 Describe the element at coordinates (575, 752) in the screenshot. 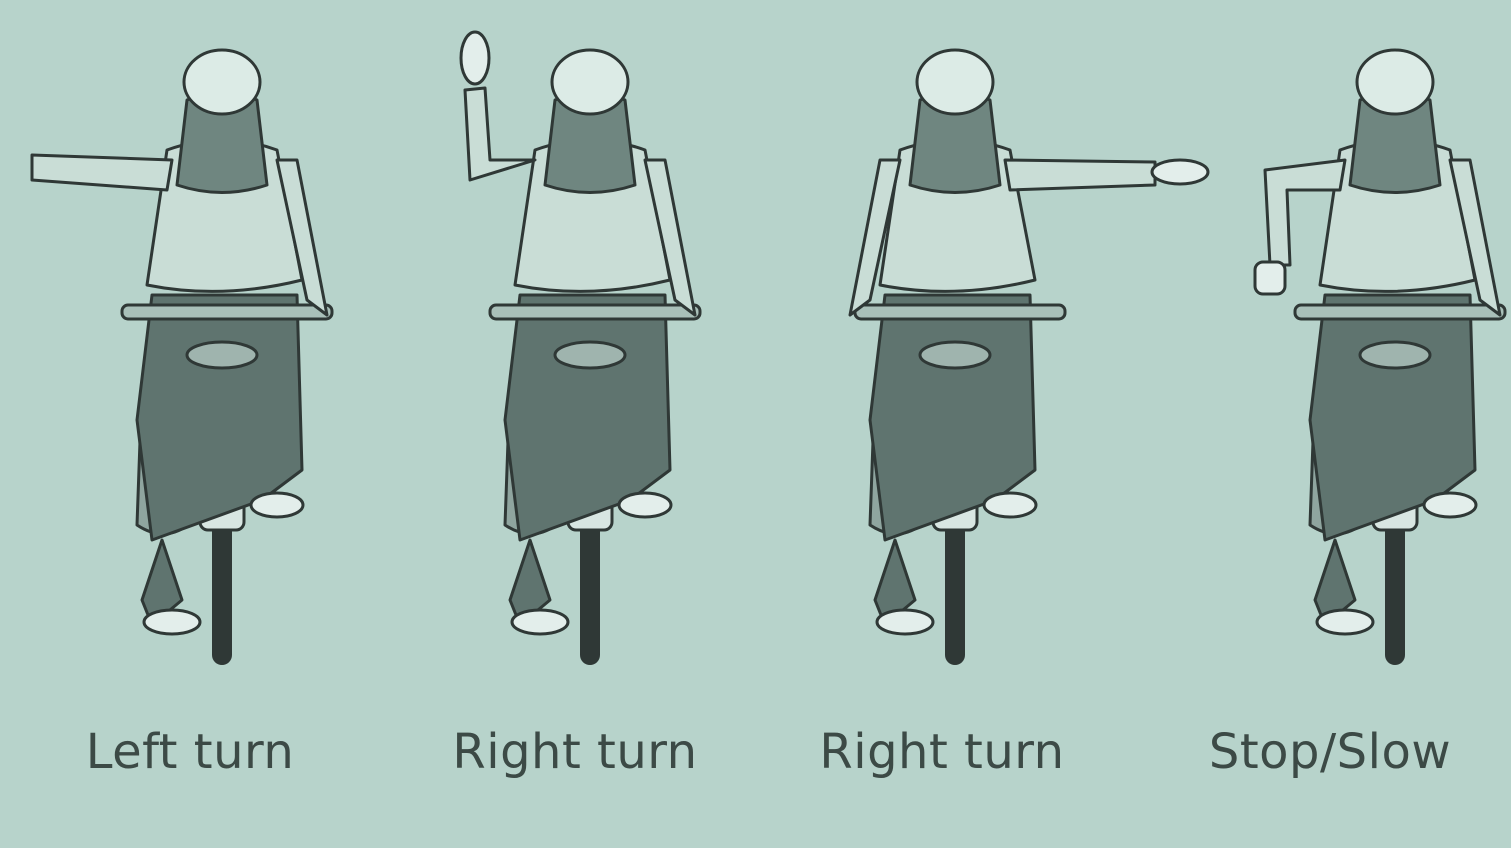

I see `caption-right-turn-raised: Right turn` at that location.